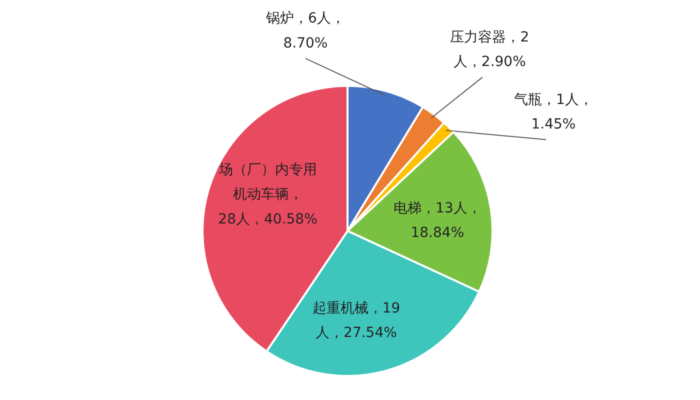 Image resolution: width=700 pixels, height=400 pixels. What do you see at coordinates (305, 31) in the screenshot?
I see `slice-label: 锅炉，6人， 8.70%` at bounding box center [305, 31].